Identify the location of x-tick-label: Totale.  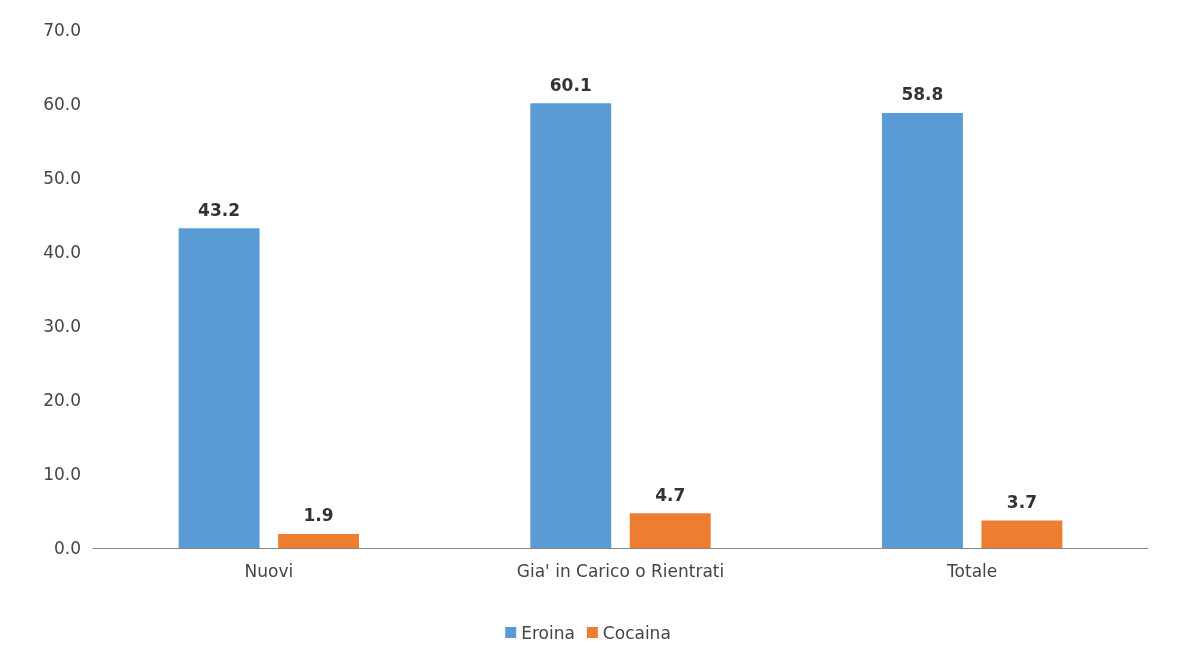
(972, 570).